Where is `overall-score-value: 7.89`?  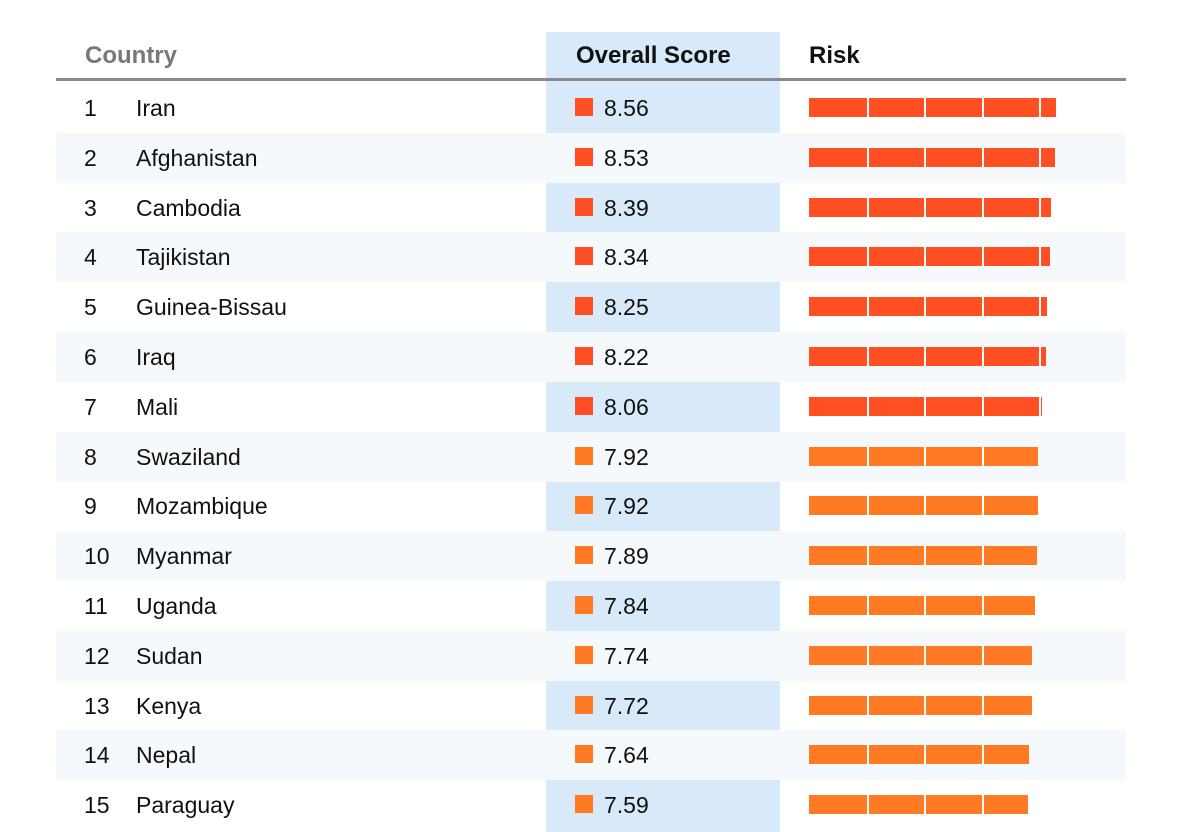
overall-score-value: 7.89 is located at coordinates (626, 556).